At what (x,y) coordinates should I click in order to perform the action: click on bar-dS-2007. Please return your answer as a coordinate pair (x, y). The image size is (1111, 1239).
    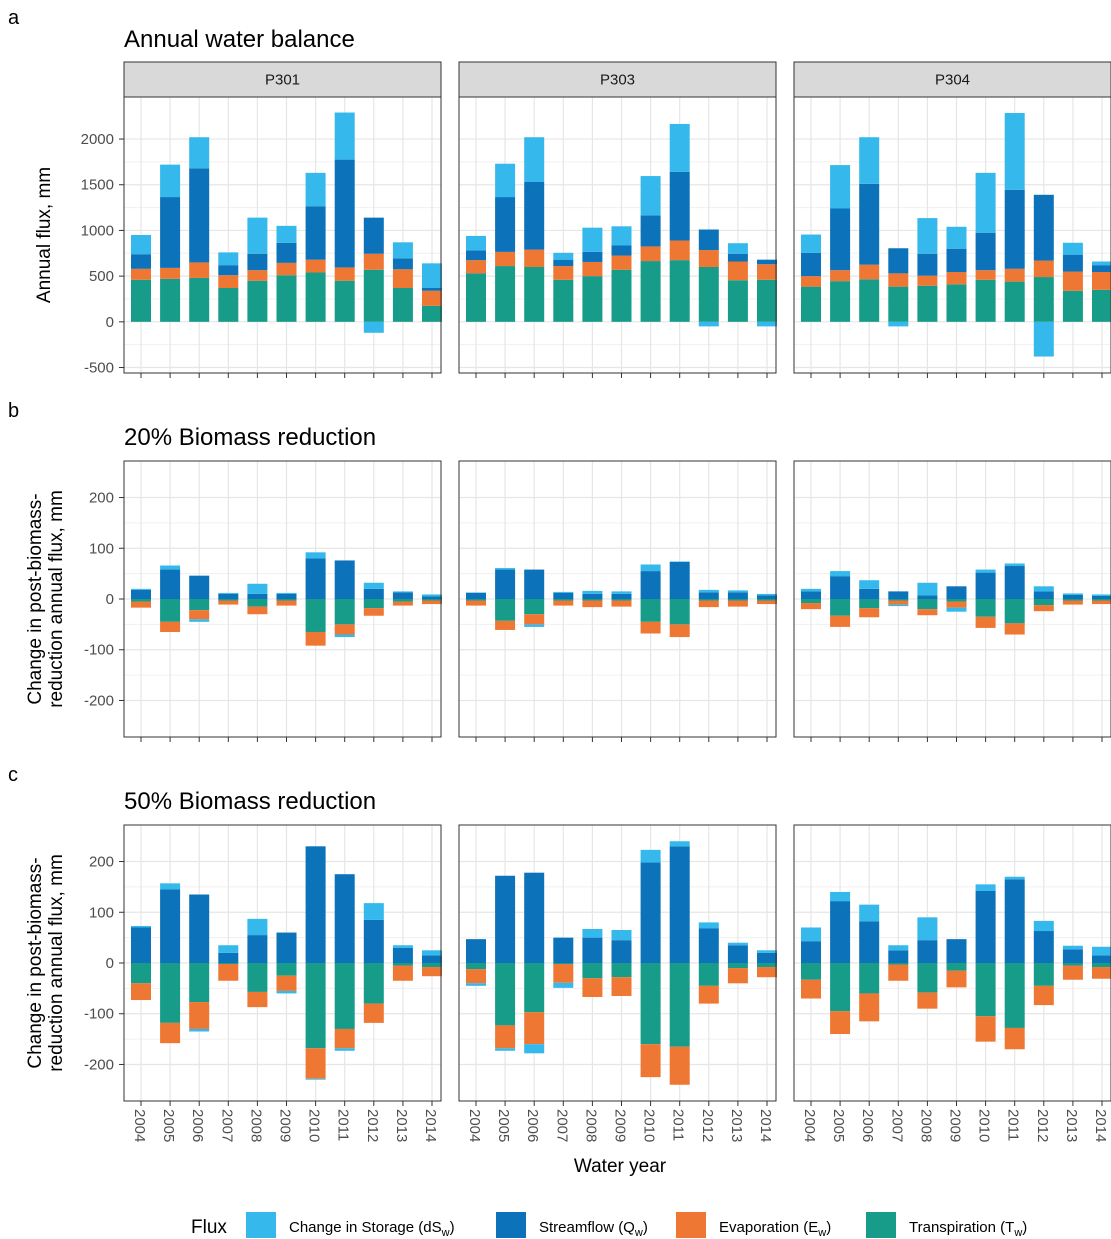
    Looking at the image, I should click on (228, 949).